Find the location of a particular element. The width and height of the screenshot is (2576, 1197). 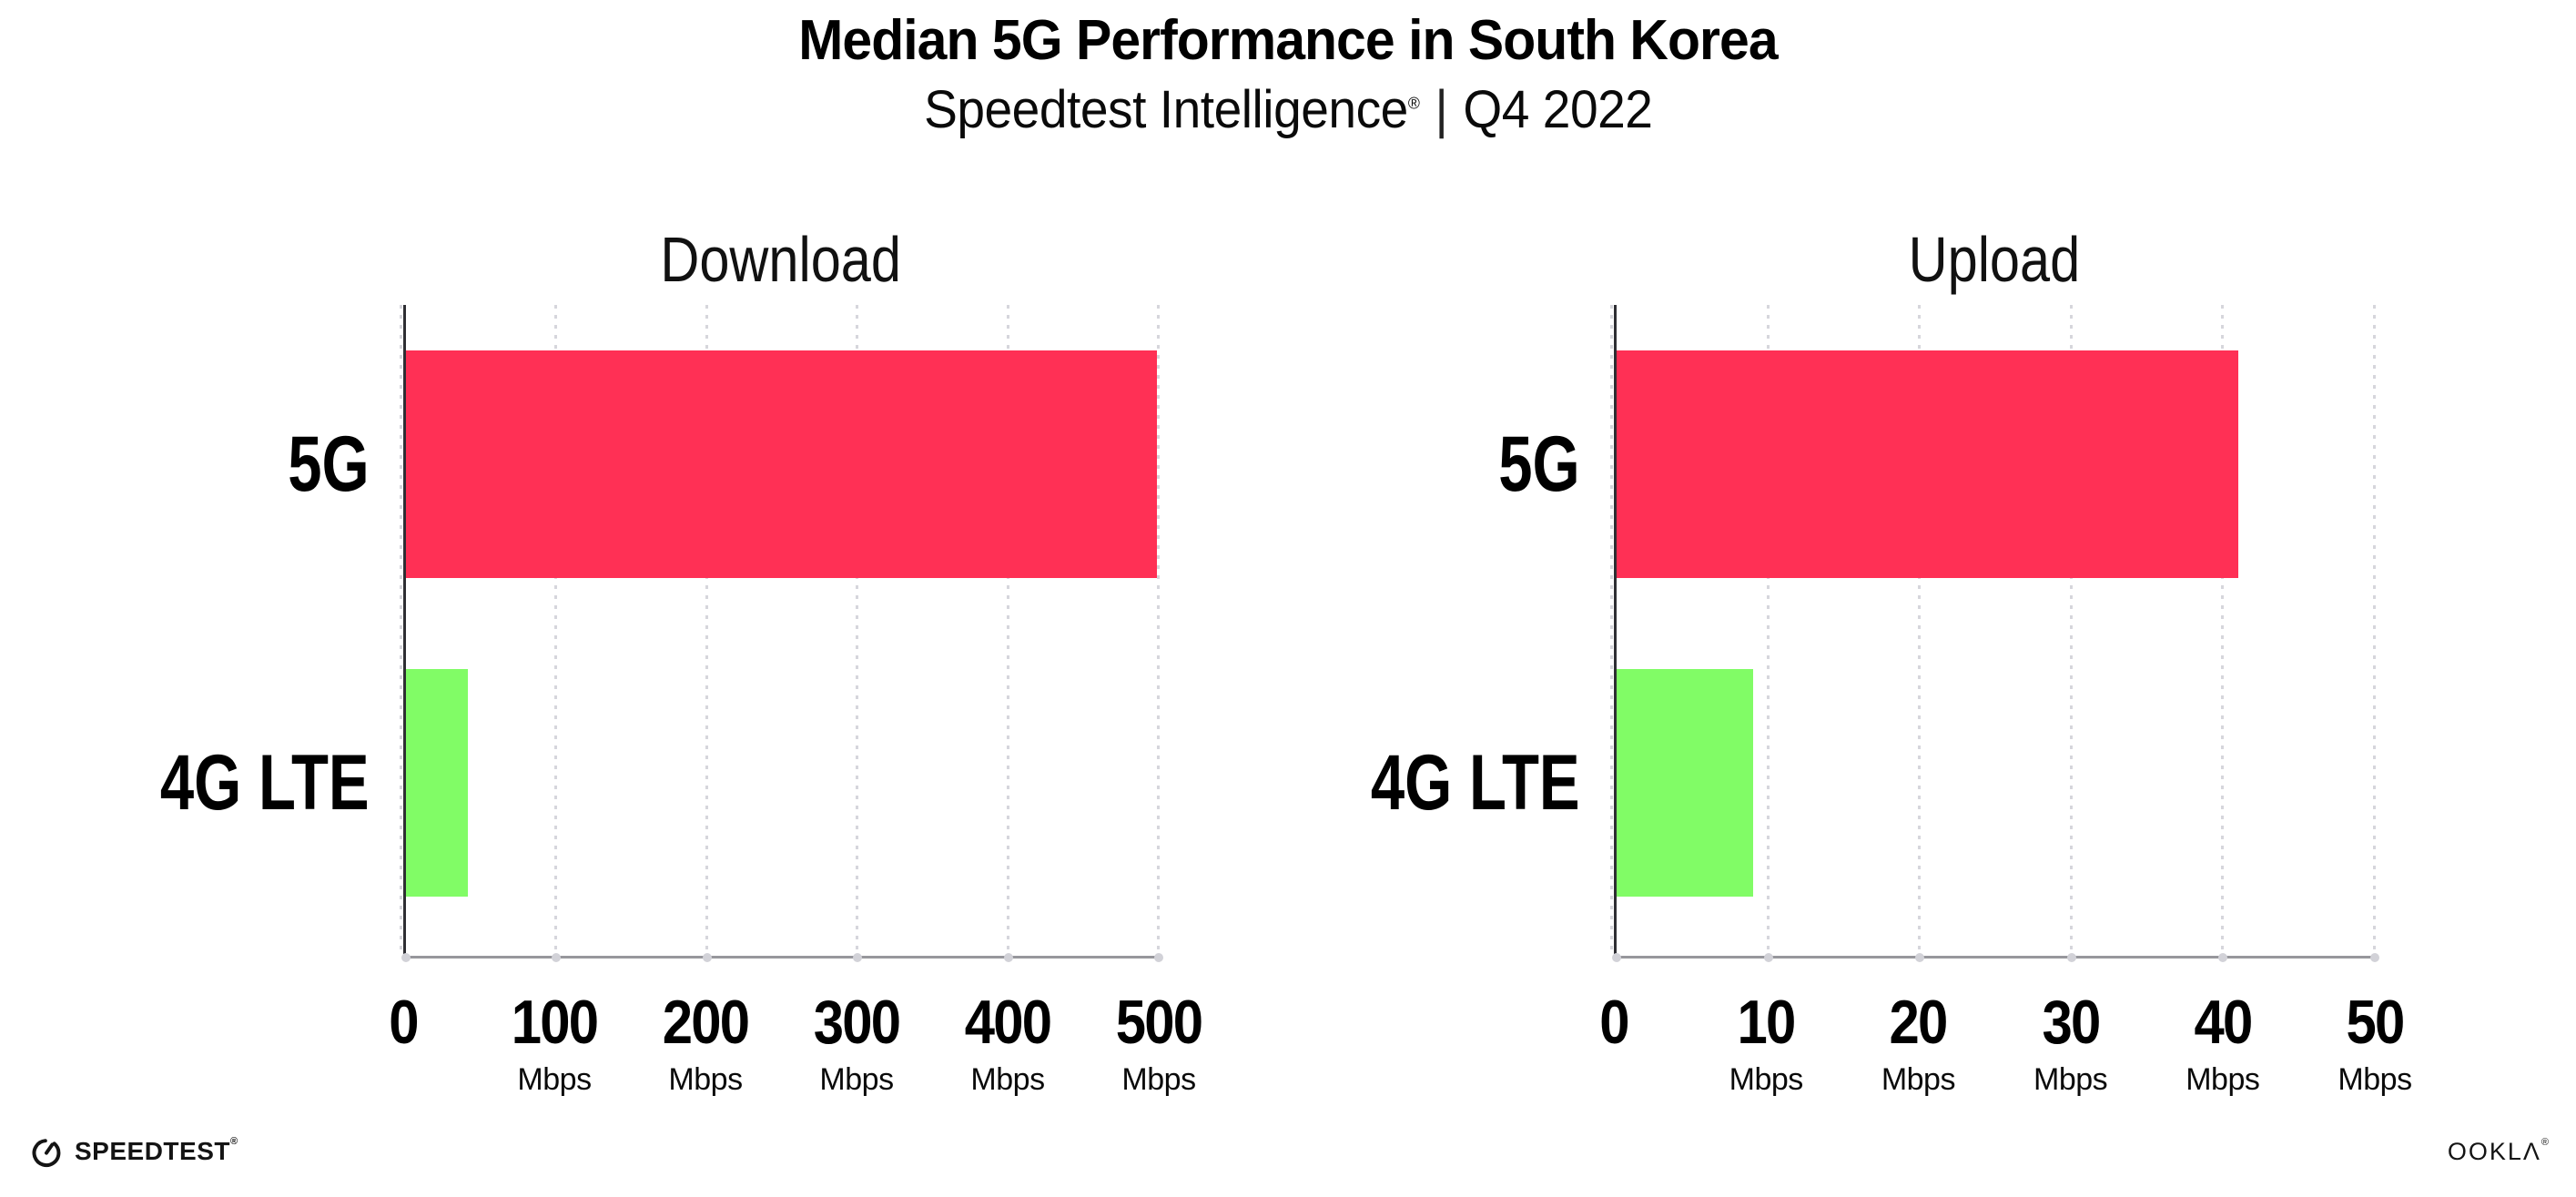

tick-value: 50 is located at coordinates (2375, 1023).